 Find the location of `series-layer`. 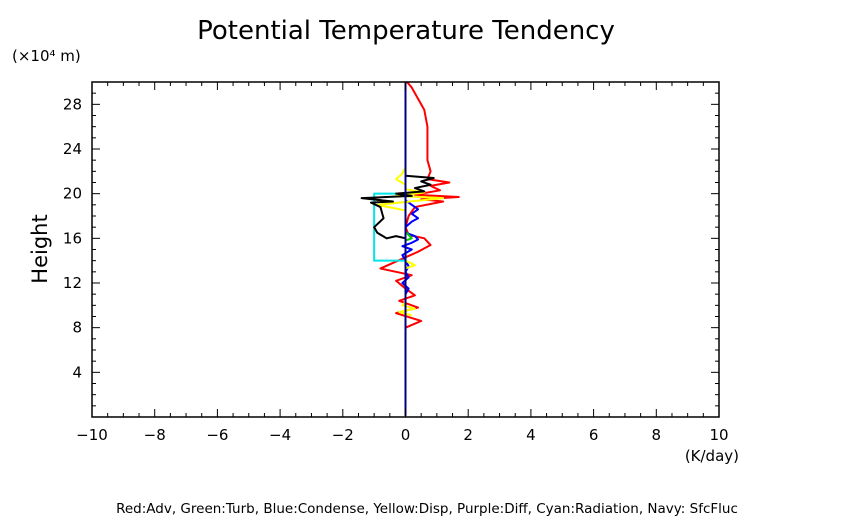

series-layer is located at coordinates (410, 248).